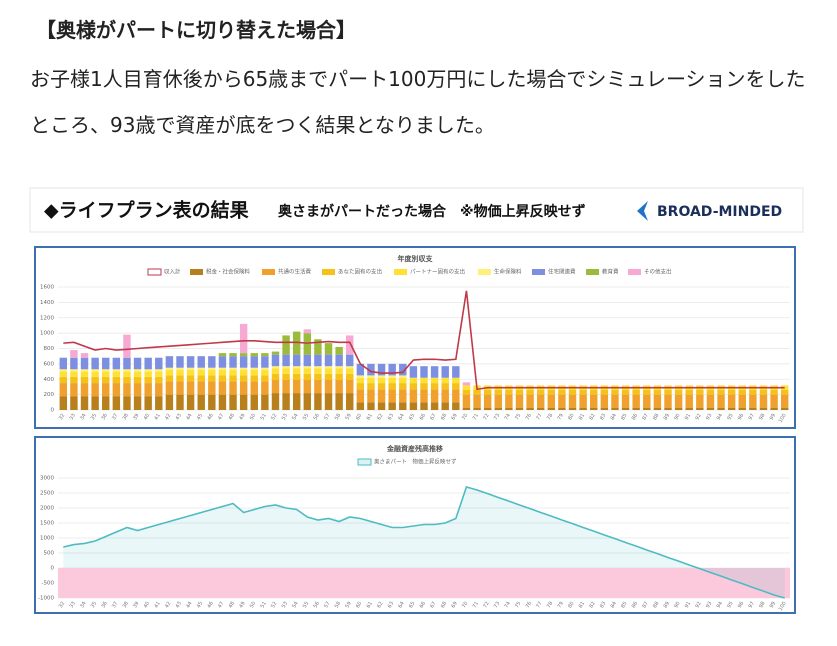 This screenshot has height=646, width=837. I want to click on x-tick-label: 53, so click(285, 605).